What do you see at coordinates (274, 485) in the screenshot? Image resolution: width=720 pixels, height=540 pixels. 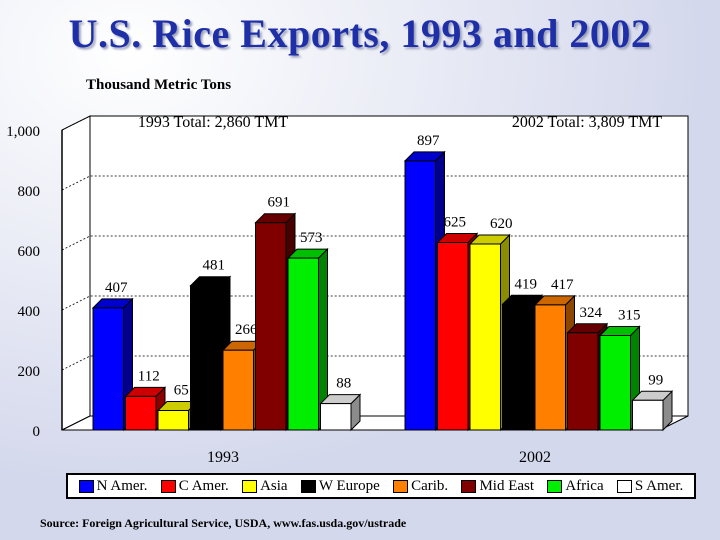 I see `legend-label: Asia` at bounding box center [274, 485].